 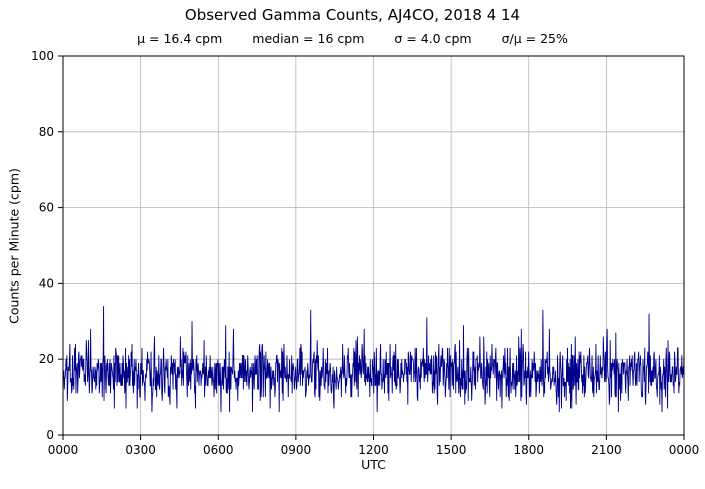 What do you see at coordinates (42, 56) in the screenshot?
I see `y-tick-label: 100` at bounding box center [42, 56].